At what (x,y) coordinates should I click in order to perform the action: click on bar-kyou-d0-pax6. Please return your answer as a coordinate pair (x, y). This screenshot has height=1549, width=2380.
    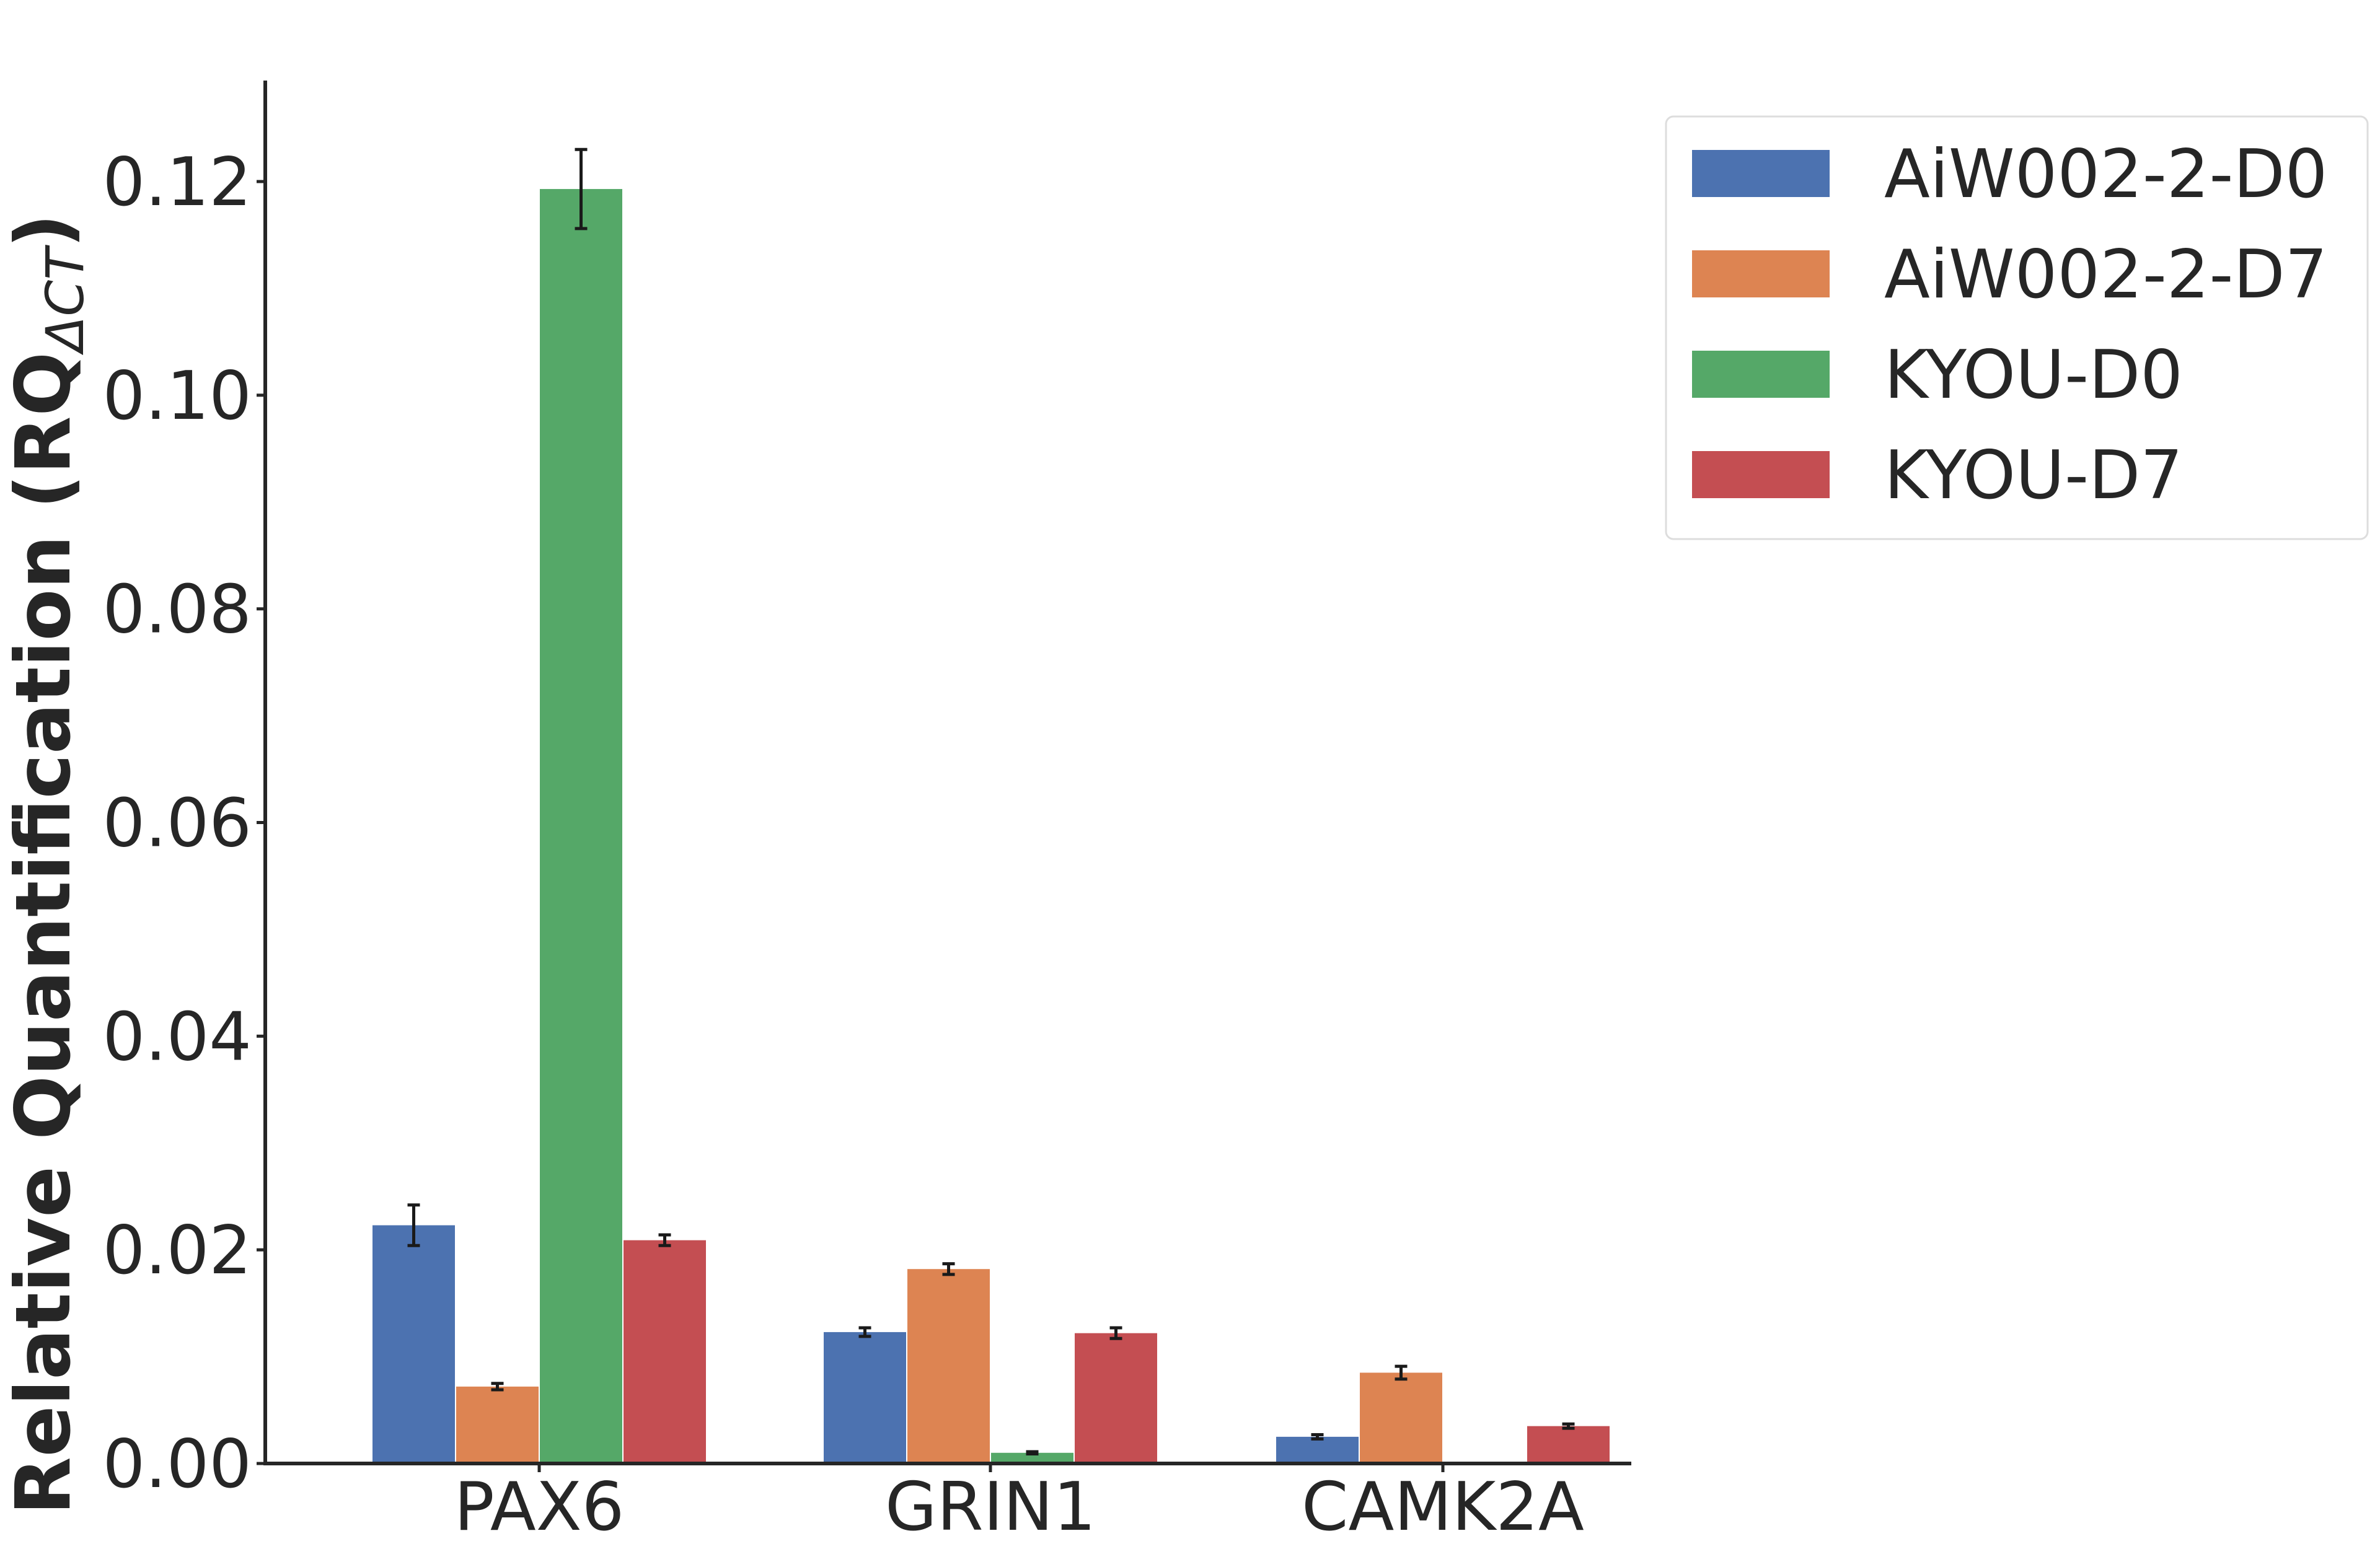
    Looking at the image, I should click on (581, 826).